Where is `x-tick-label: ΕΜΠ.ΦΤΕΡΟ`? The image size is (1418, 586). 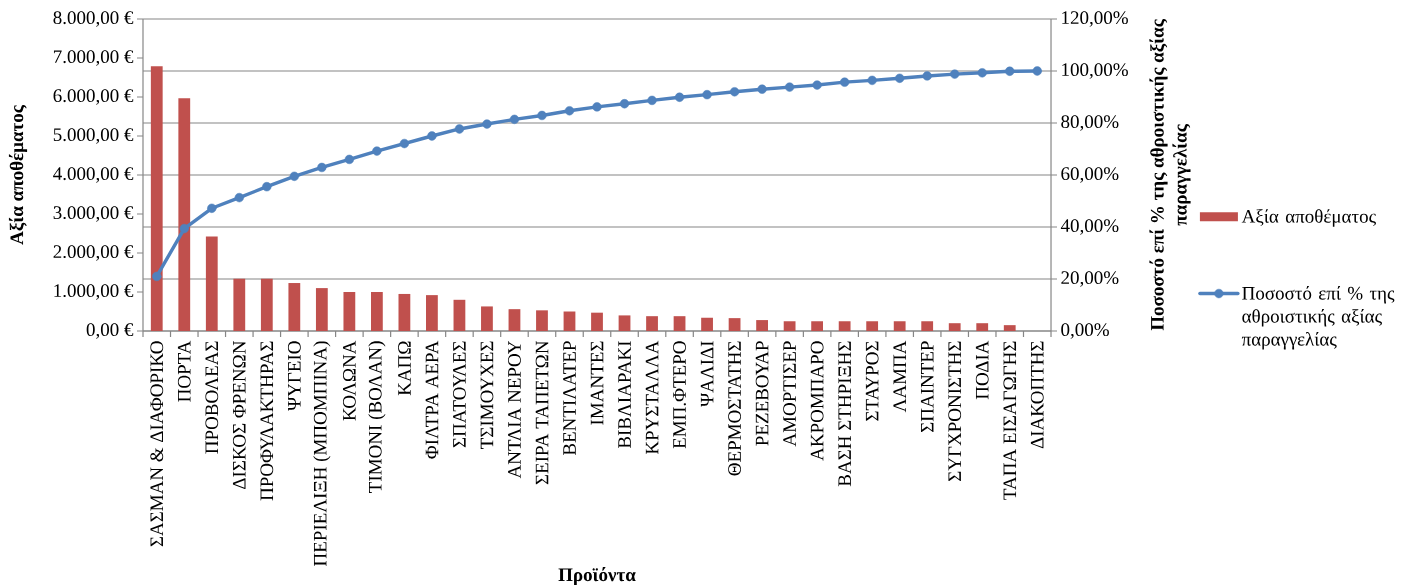
x-tick-label: ΕΜΠ.ΦΤΕΡΟ is located at coordinates (679, 395).